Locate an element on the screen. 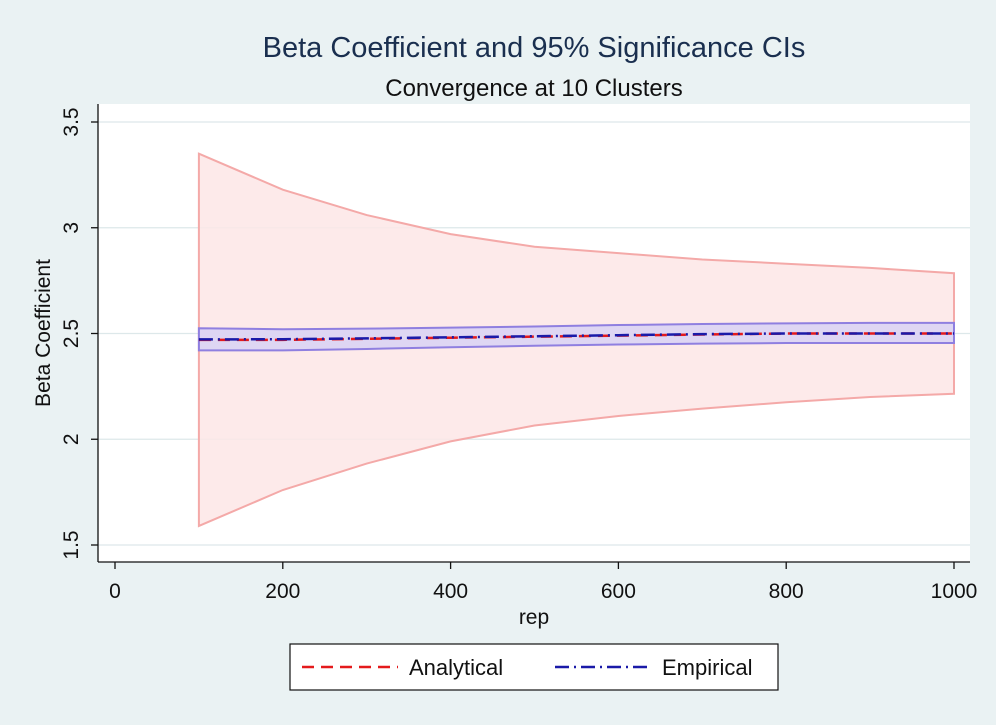  legend-label-analytical: Analytical is located at coordinates (456, 667).